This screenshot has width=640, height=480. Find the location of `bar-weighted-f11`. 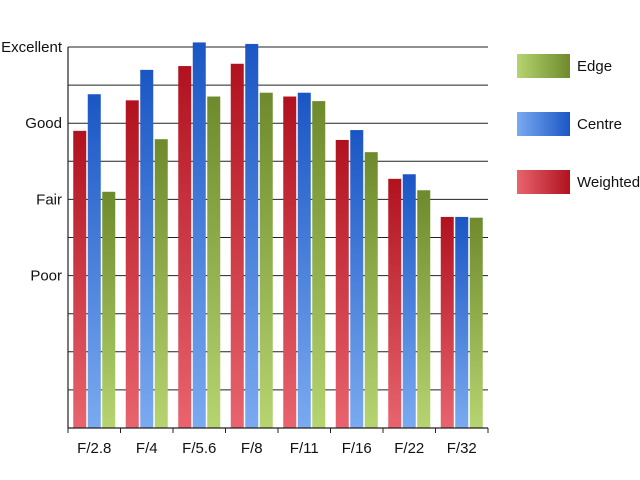

bar-weighted-f11 is located at coordinates (290, 262).